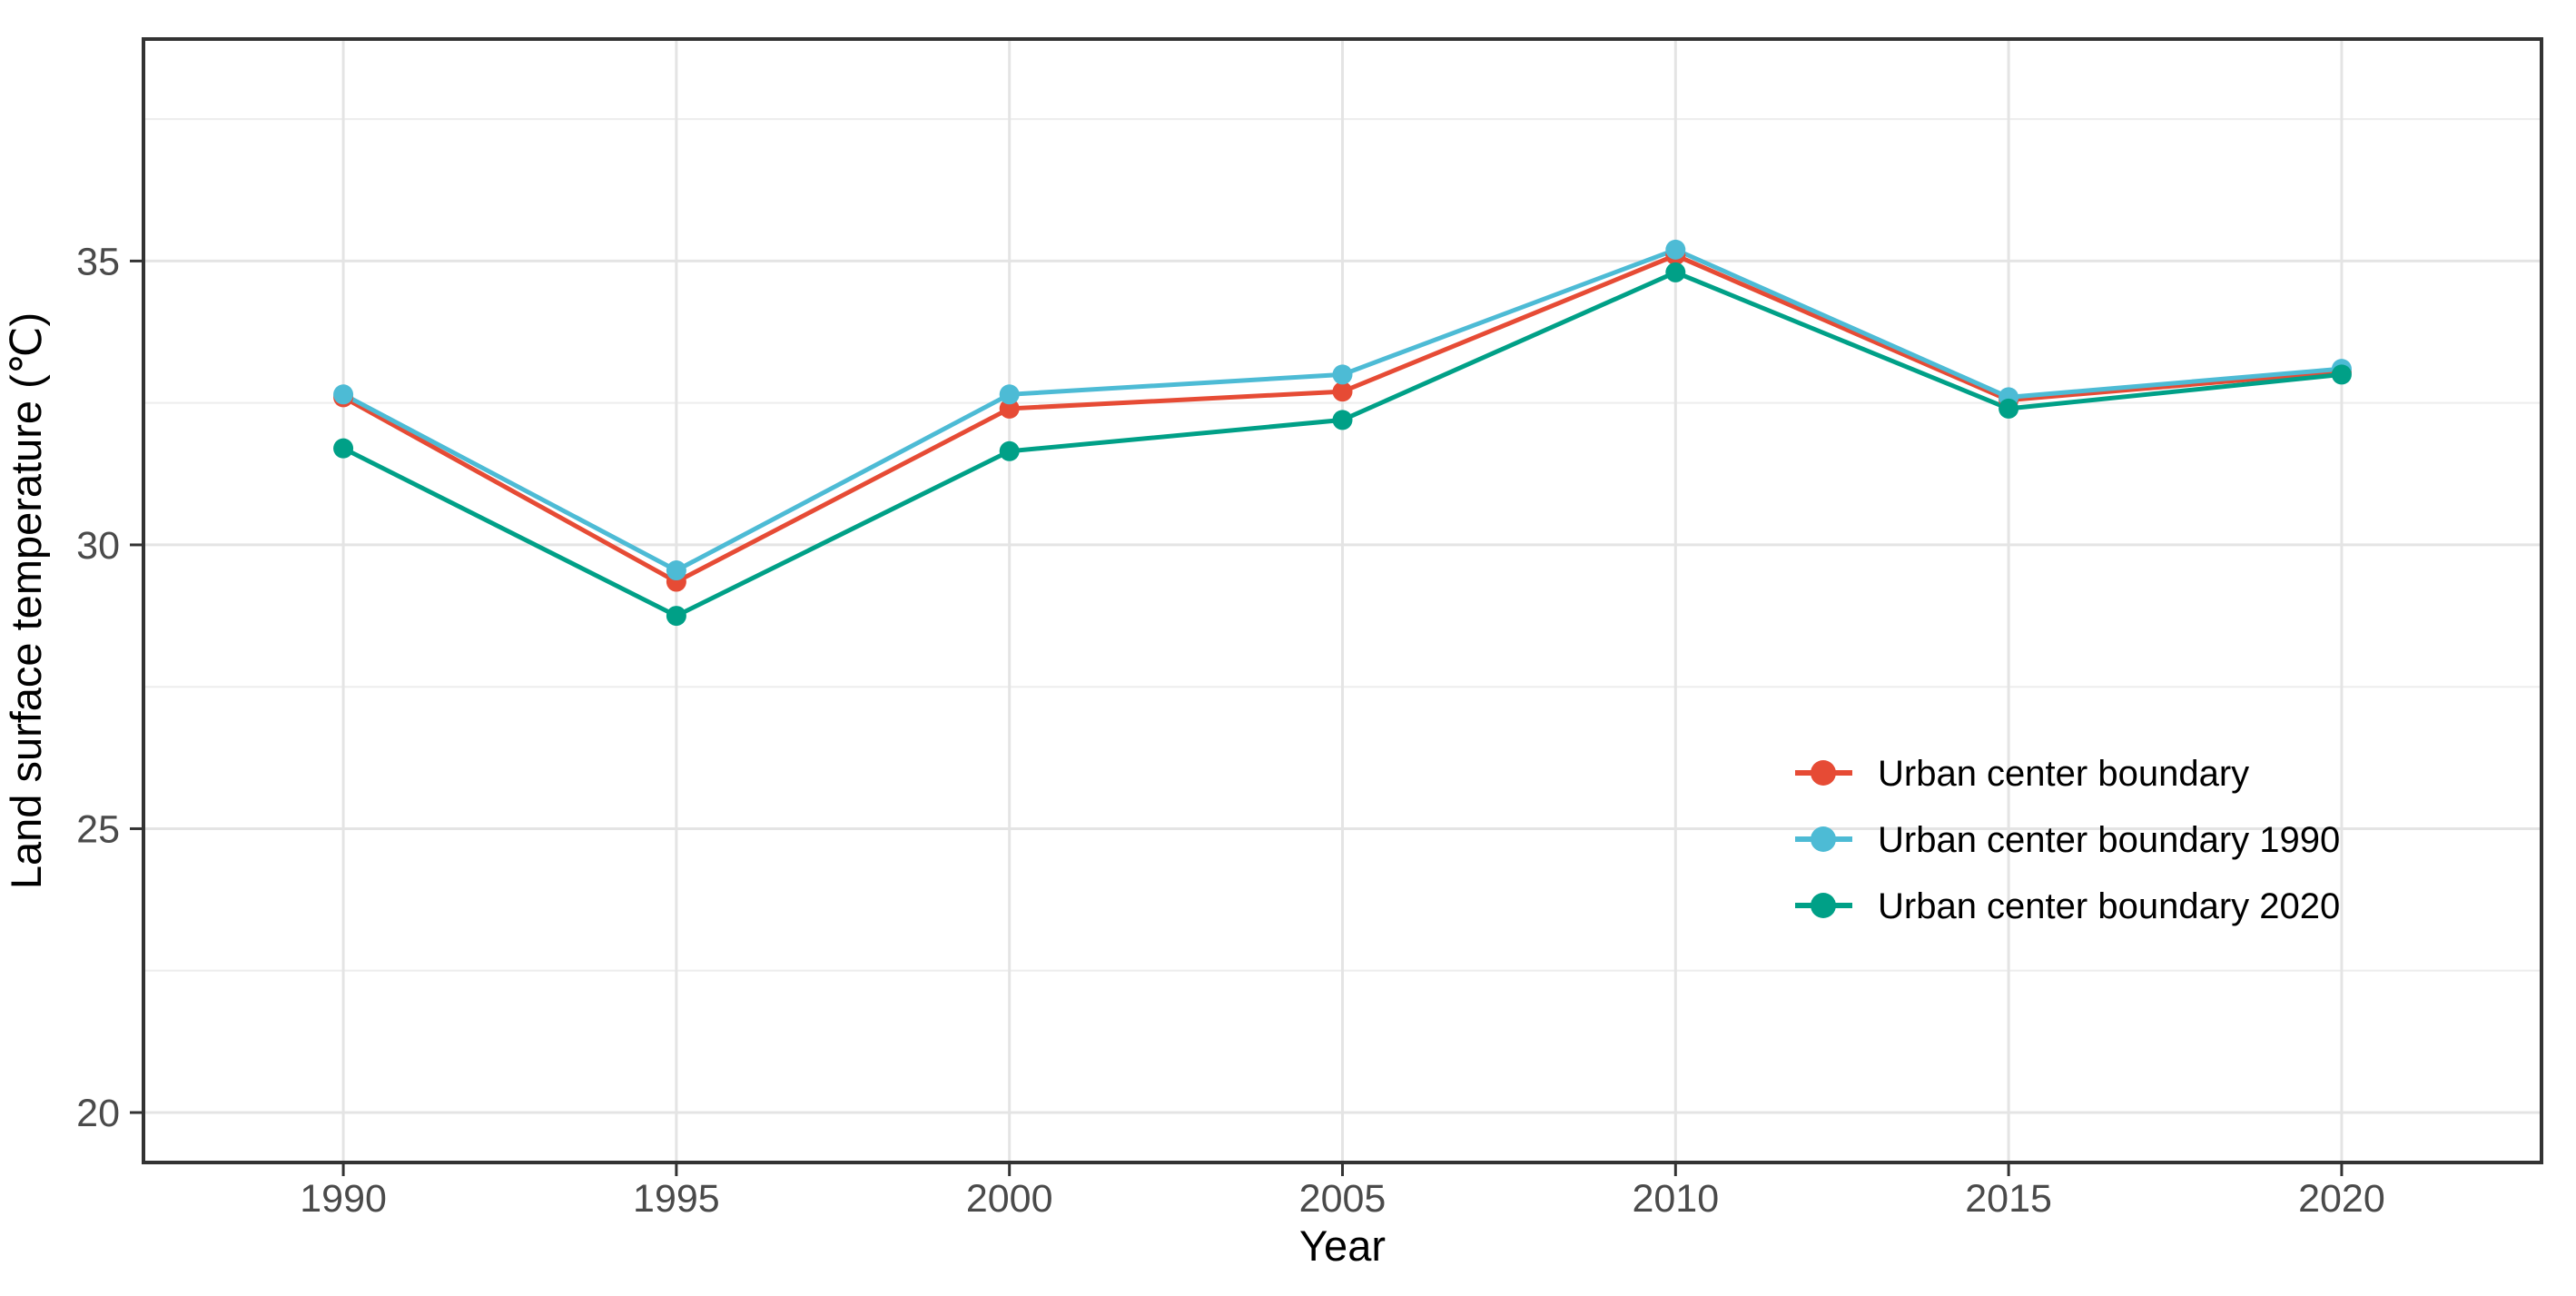 This screenshot has height=1296, width=2576. Describe the element at coordinates (98, 830) in the screenshot. I see `y-tick-label: 25` at that location.